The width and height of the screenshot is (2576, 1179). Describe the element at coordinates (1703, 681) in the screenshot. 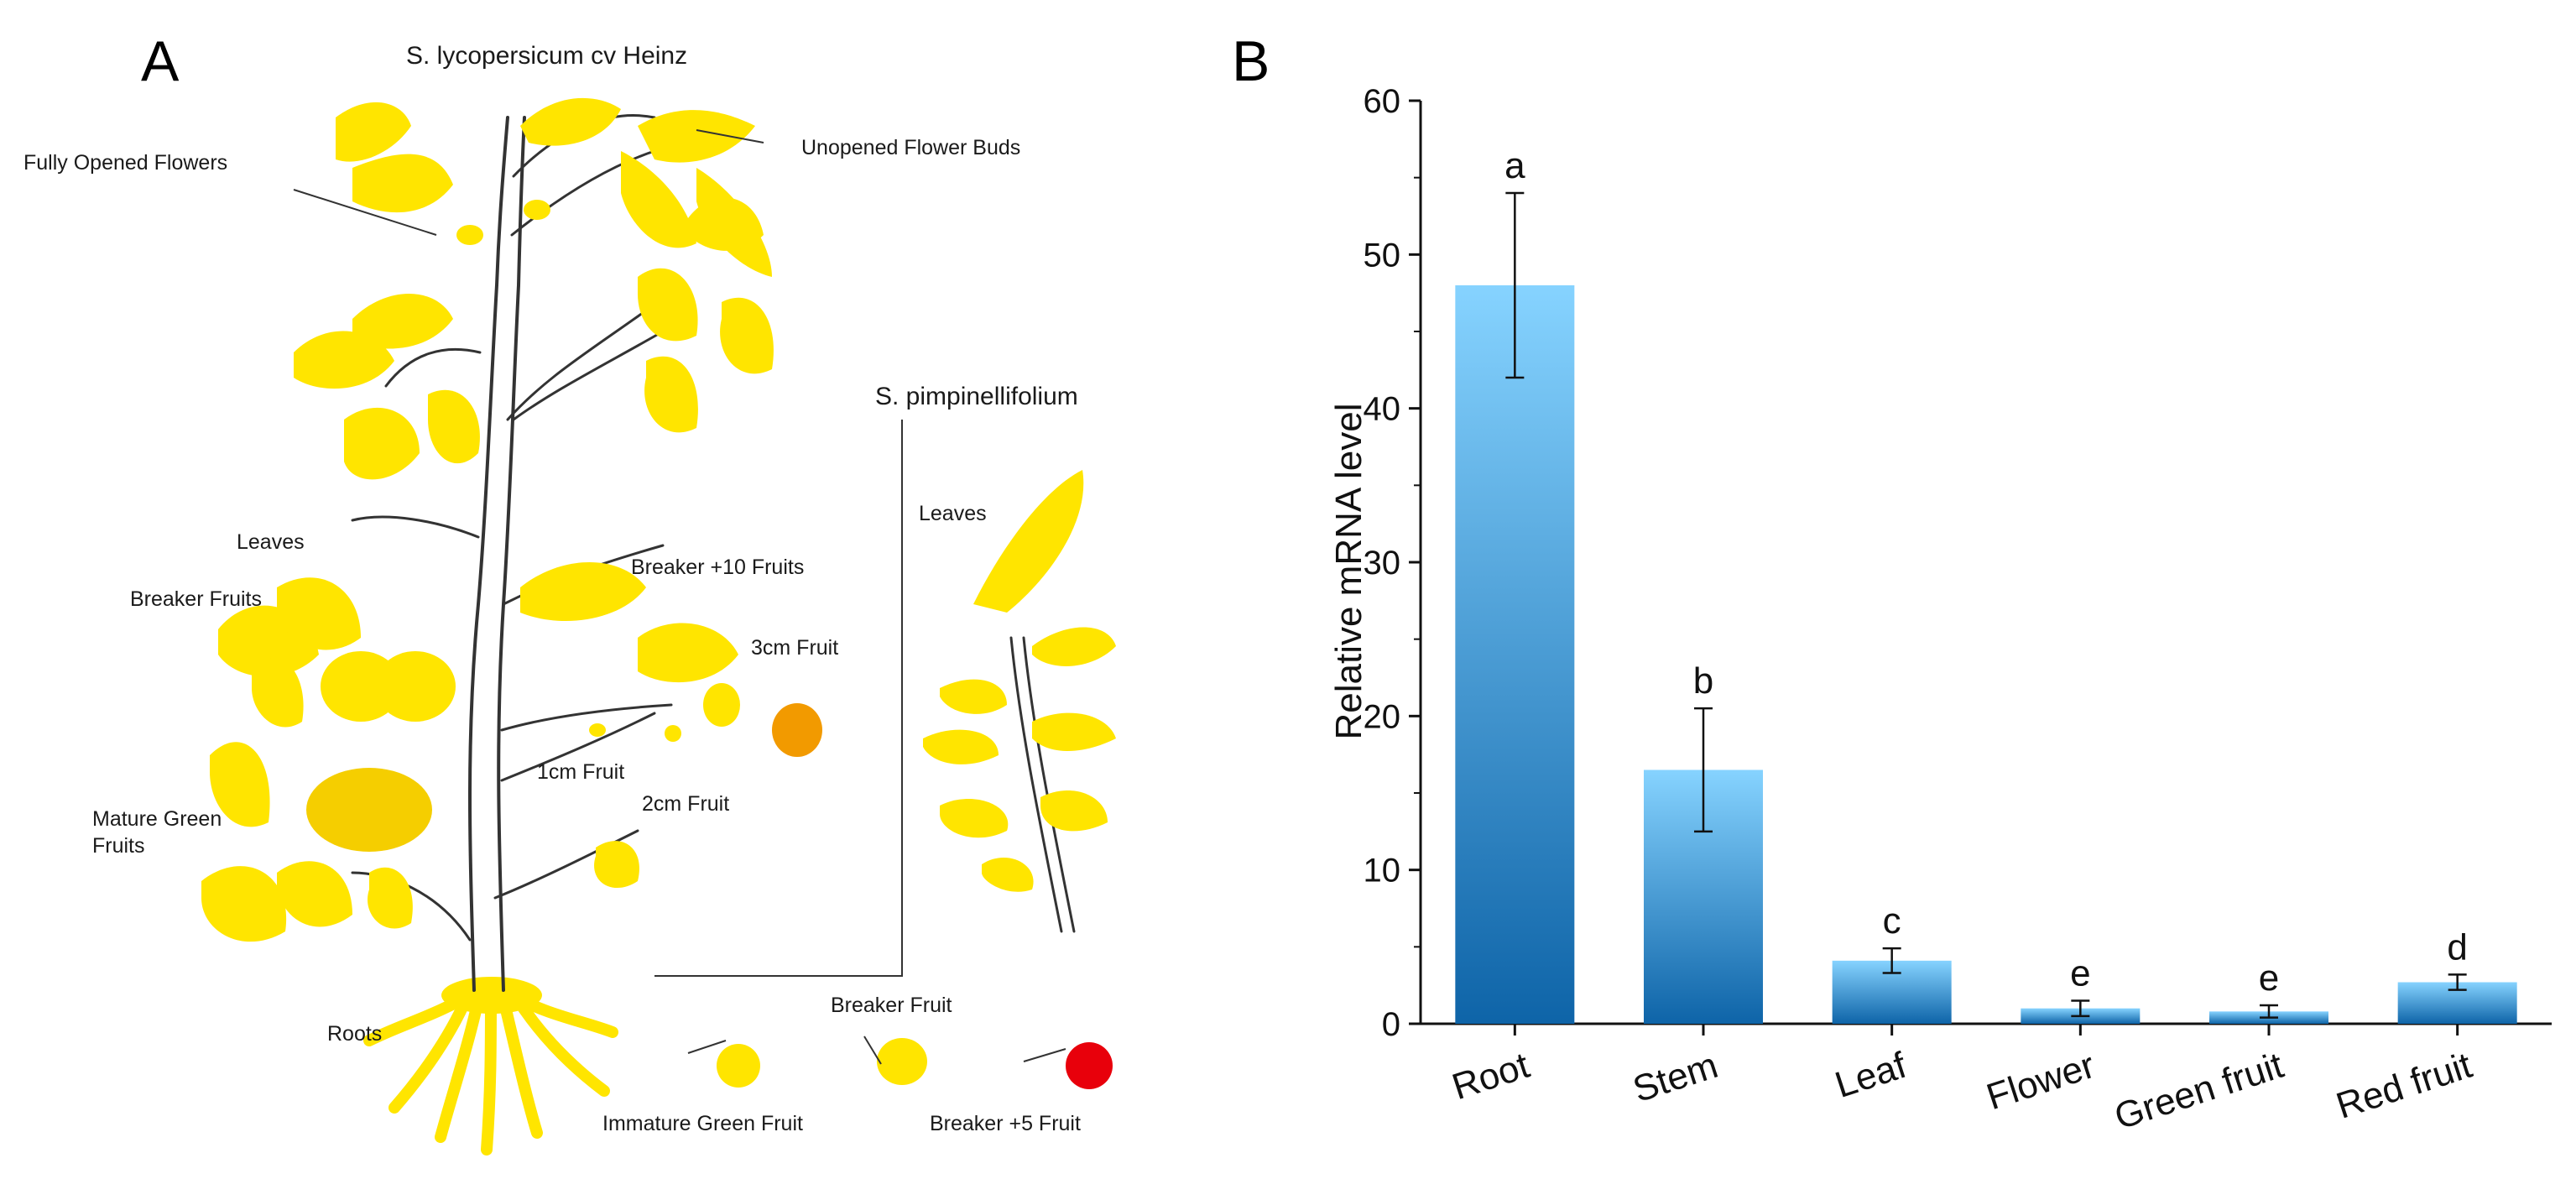

I see `significance-letter: b` at that location.